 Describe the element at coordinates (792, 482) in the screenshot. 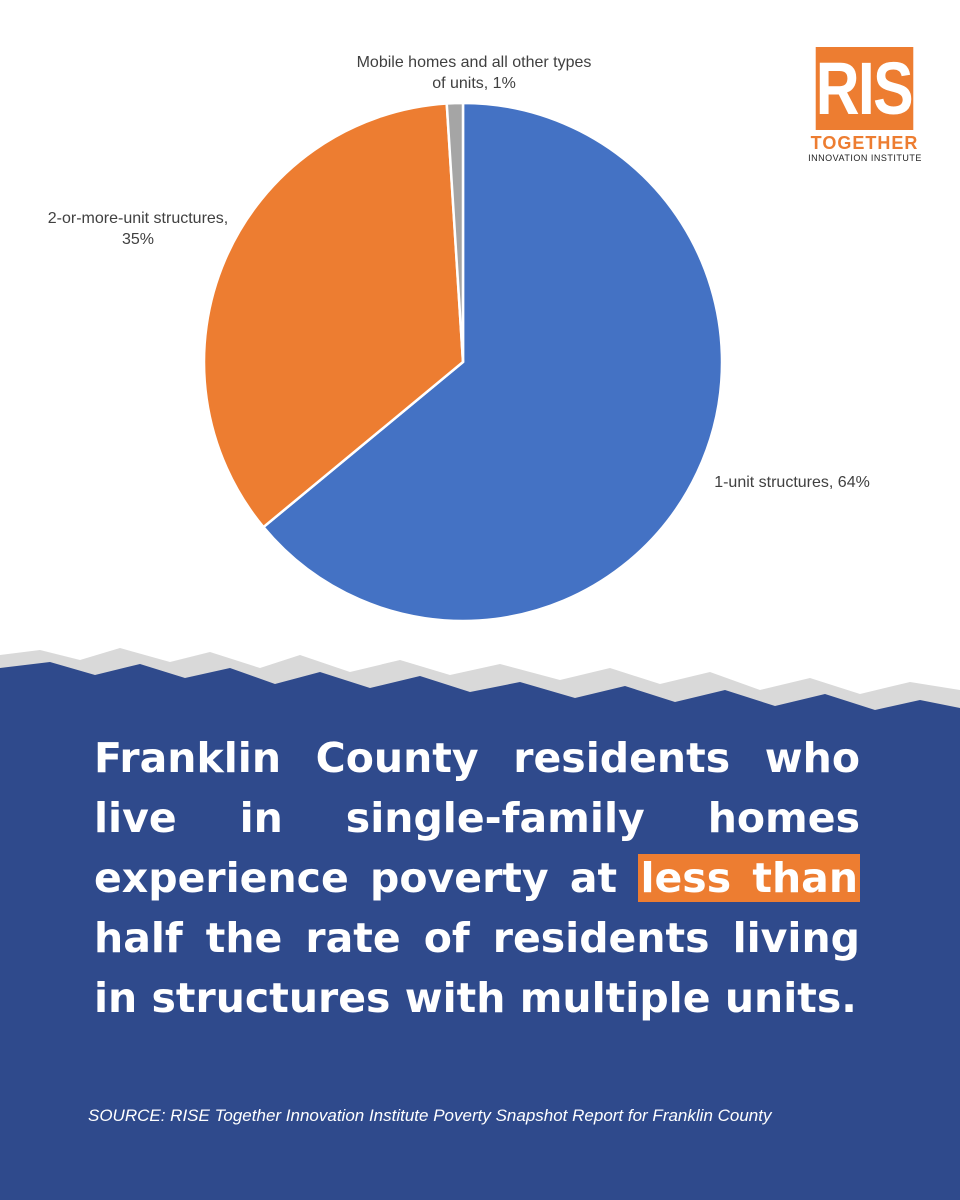

I see `slice-label: 1-unit structures, 64%` at that location.